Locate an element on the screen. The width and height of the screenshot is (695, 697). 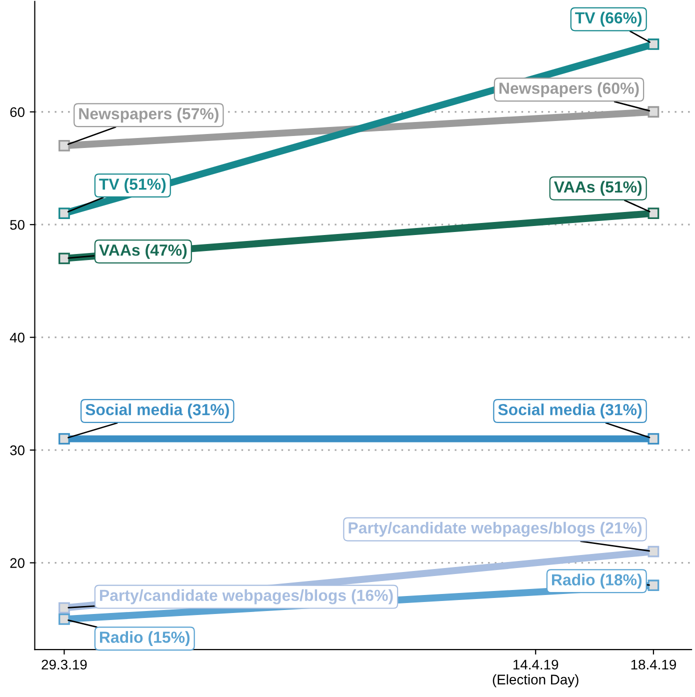
annotation: Party/candidate webpages/blogs (21%) is located at coordinates (495, 529).